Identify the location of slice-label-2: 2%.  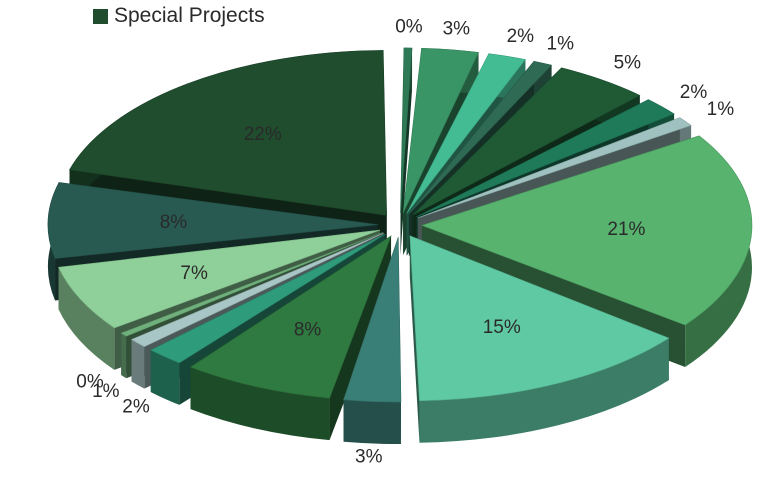
(521, 36).